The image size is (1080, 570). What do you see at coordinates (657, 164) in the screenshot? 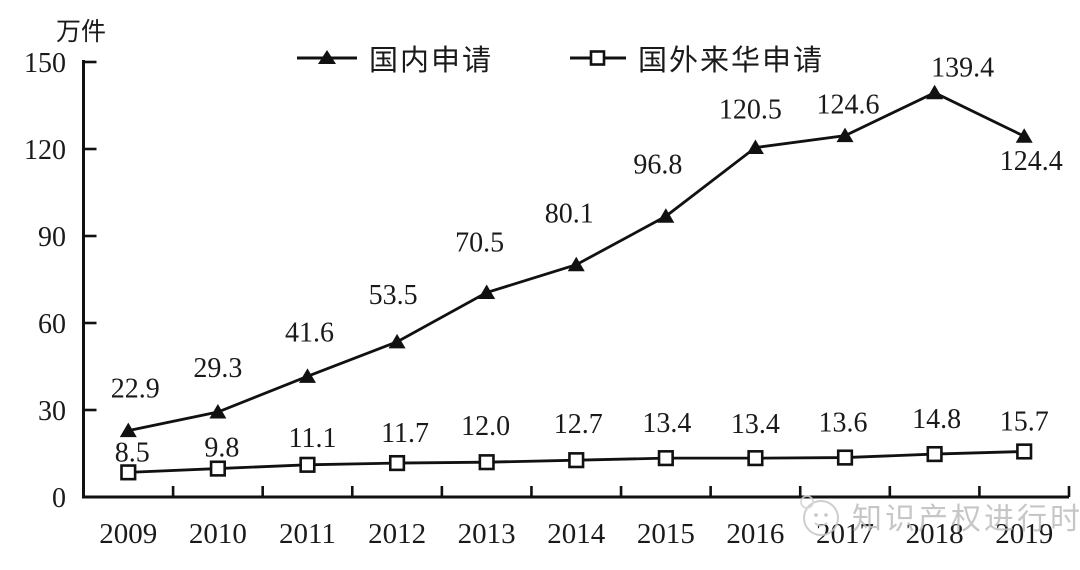
I see `data-point-label: 96.8` at bounding box center [657, 164].